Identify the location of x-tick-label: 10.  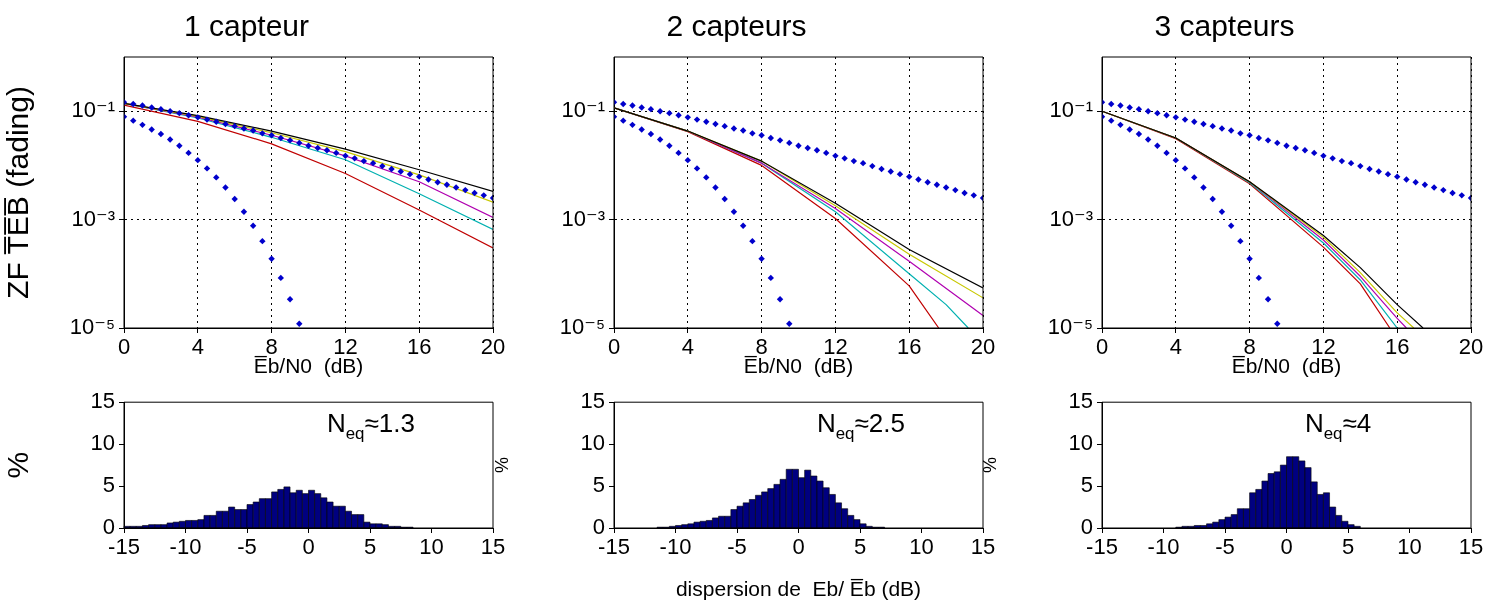
(1409, 547).